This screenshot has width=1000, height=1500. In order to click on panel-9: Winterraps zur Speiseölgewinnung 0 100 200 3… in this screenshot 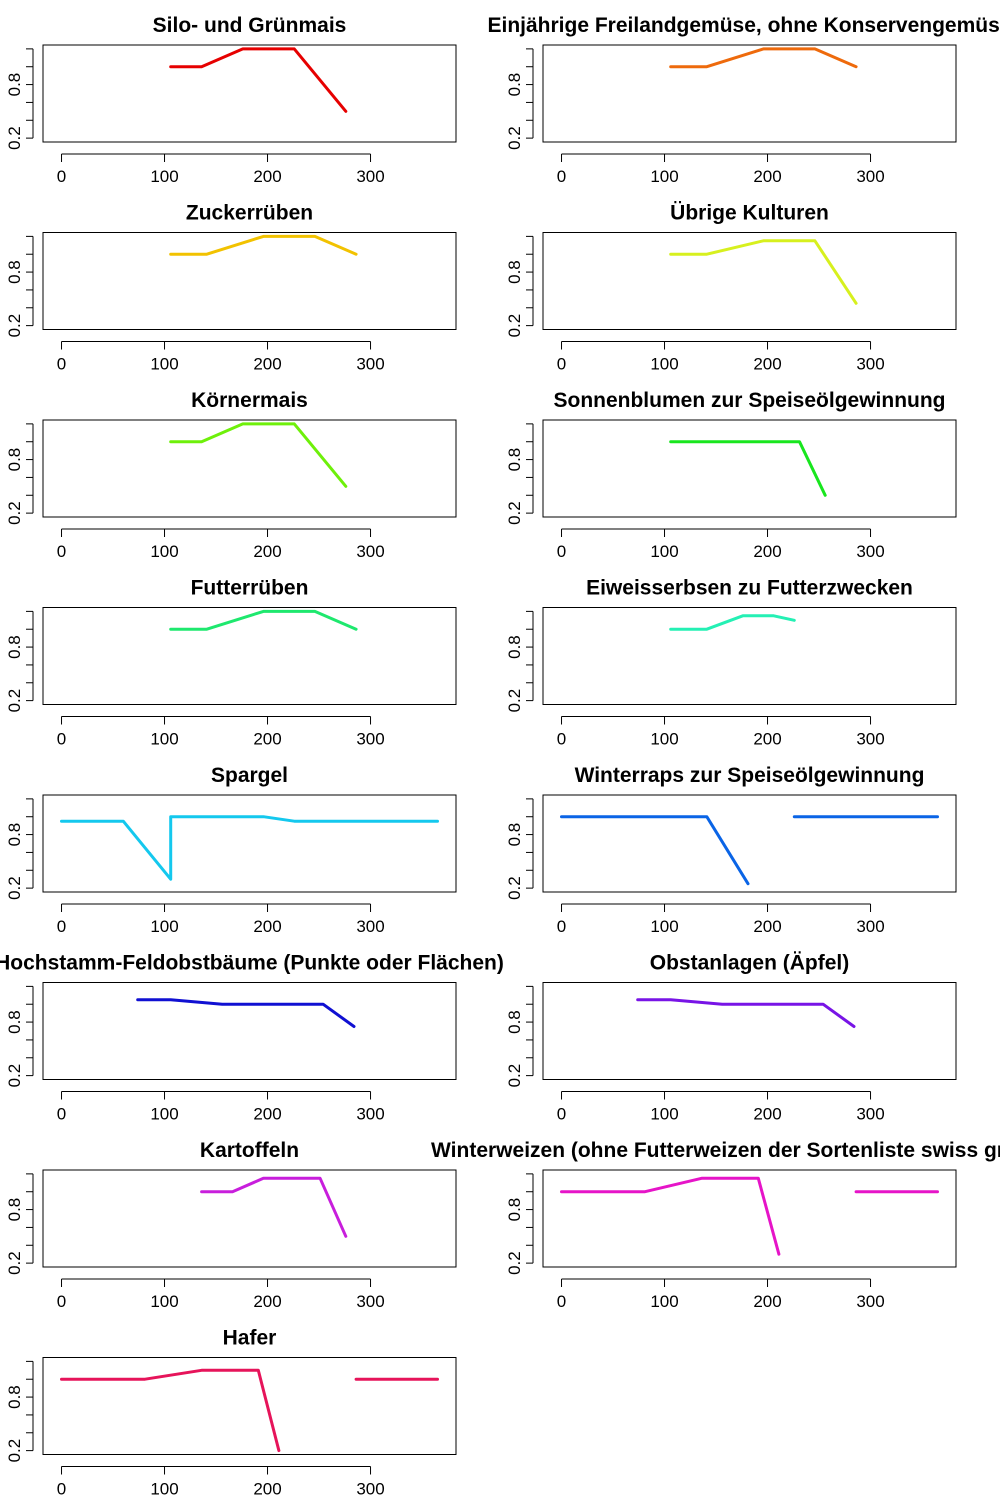, I will do `click(731, 850)`.